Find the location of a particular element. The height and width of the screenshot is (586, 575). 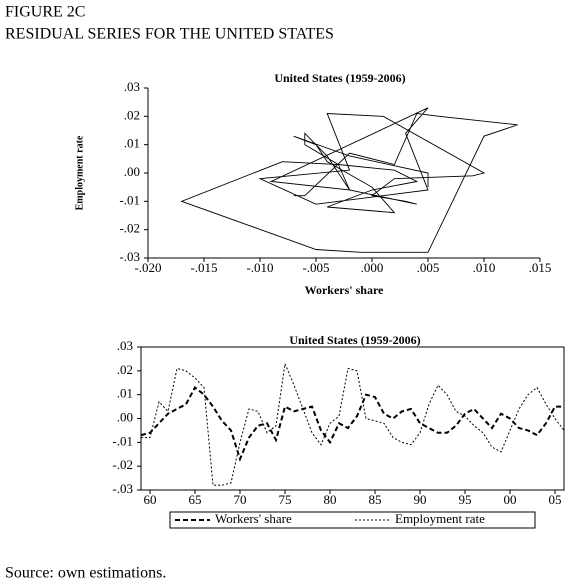

source-note: Source: own estimations. is located at coordinates (85, 573).